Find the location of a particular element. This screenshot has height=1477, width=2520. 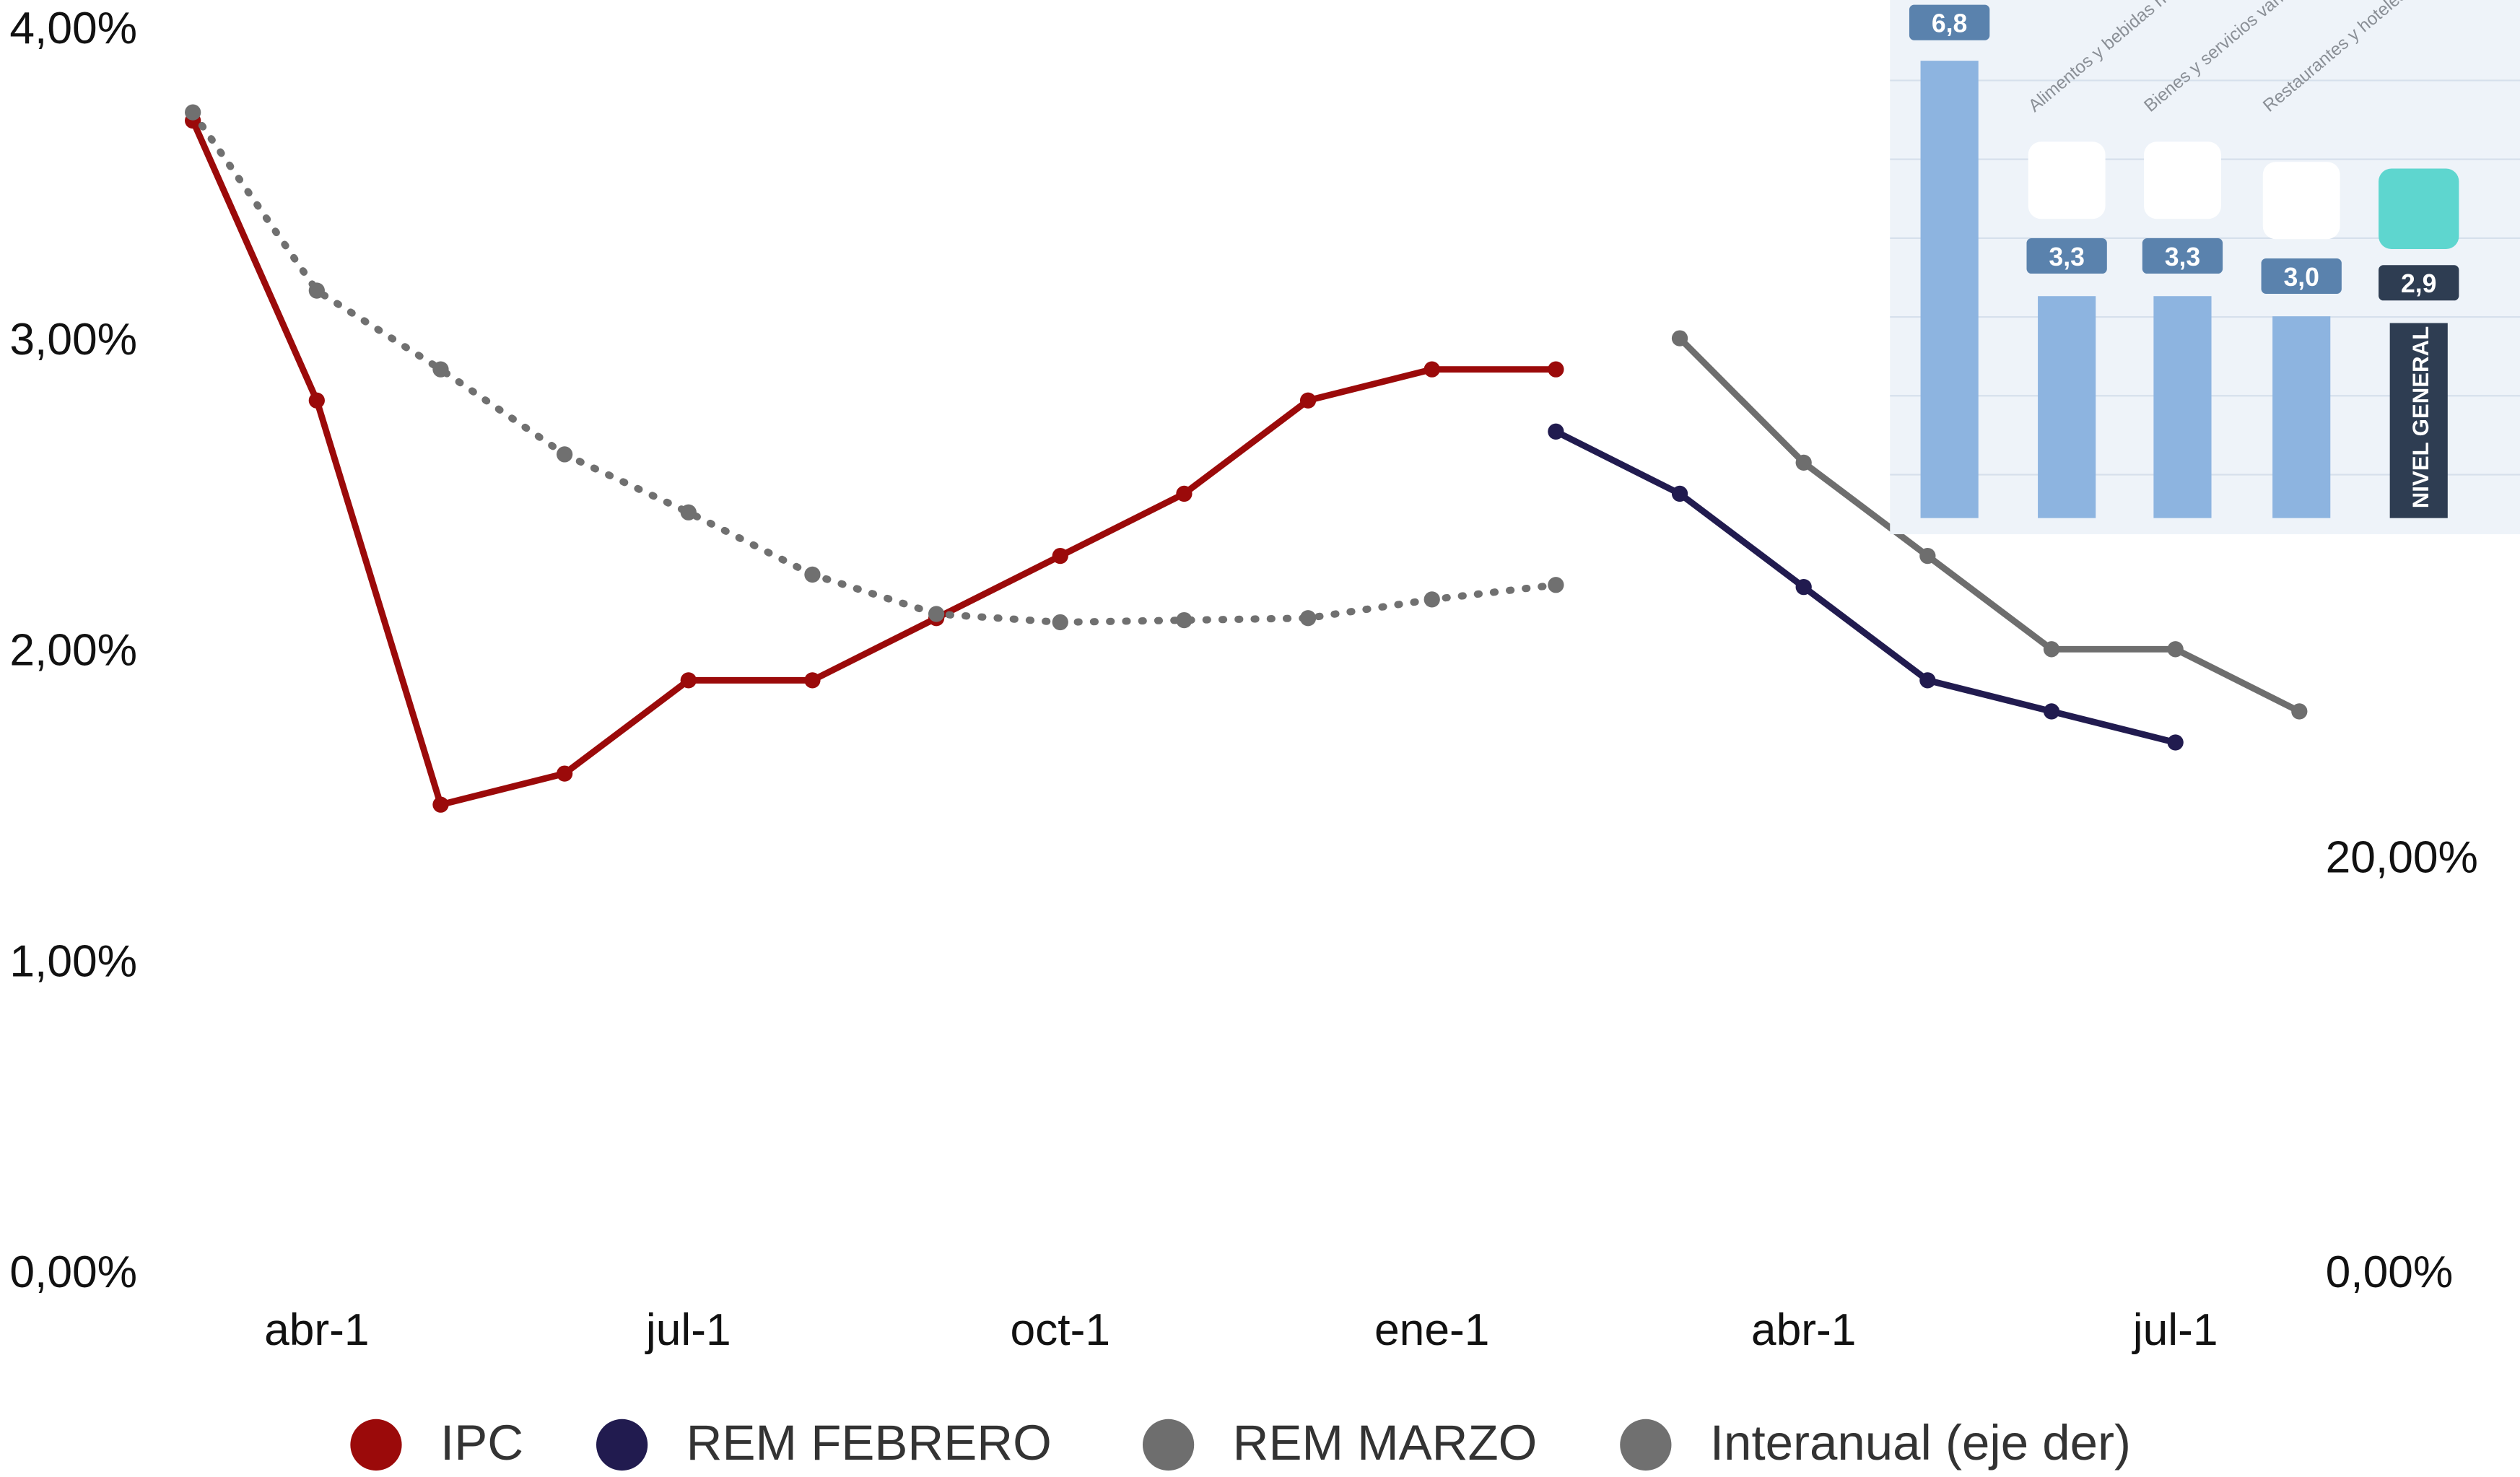

legend-label: REM MARZO is located at coordinates (1385, 1442).